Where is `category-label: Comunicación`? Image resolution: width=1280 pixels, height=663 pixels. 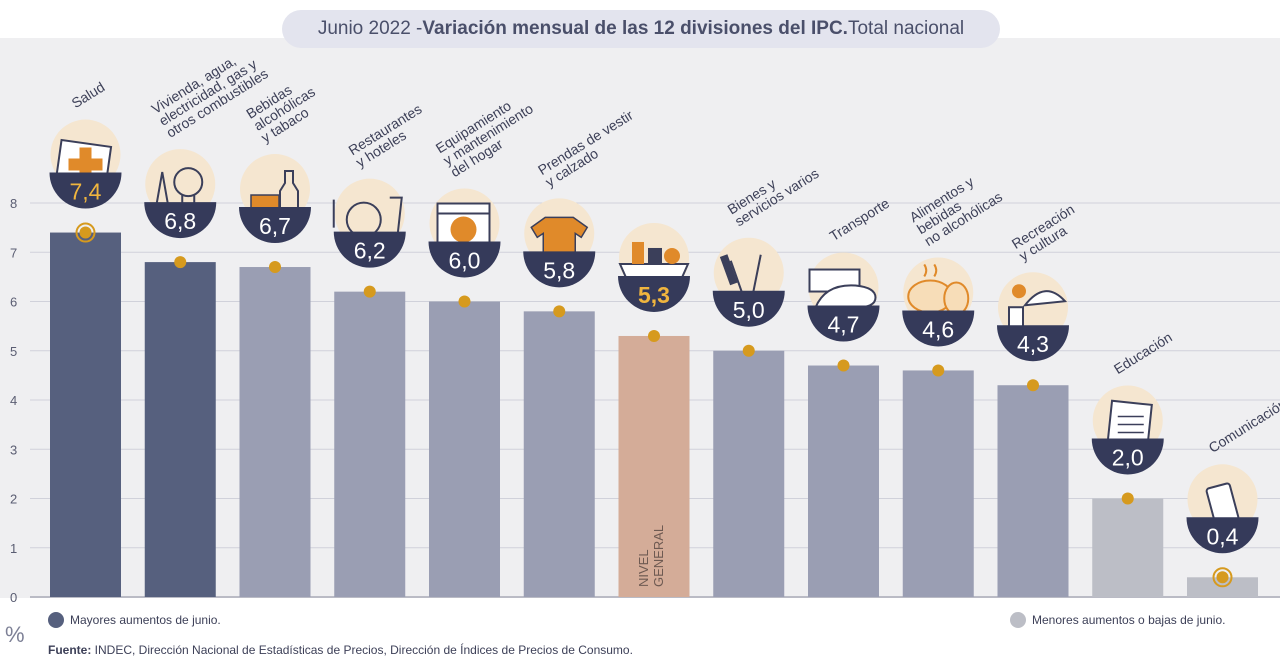 category-label: Comunicación is located at coordinates (1243, 425).